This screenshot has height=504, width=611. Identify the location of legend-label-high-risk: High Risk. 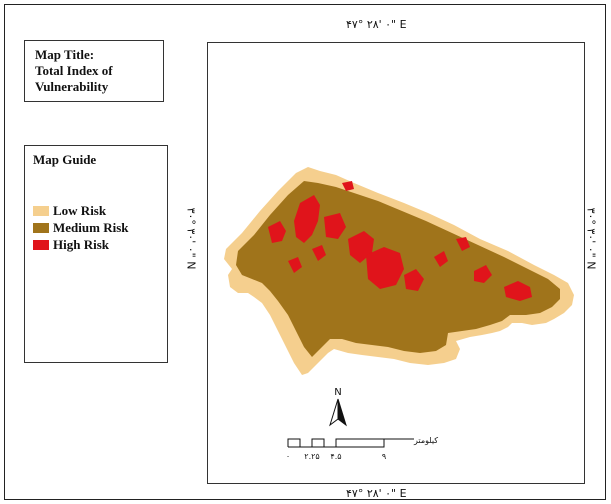
(81, 244).